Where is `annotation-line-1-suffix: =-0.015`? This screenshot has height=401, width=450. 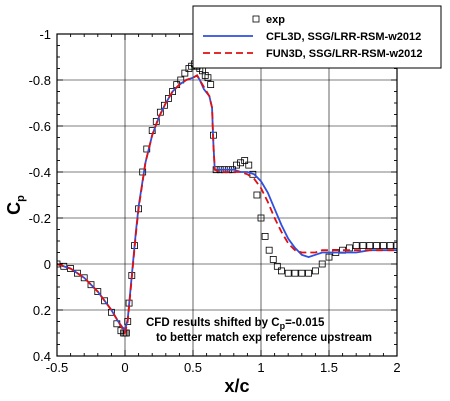
annotation-line-1-suffix: =-0.015 is located at coordinates (305, 323).